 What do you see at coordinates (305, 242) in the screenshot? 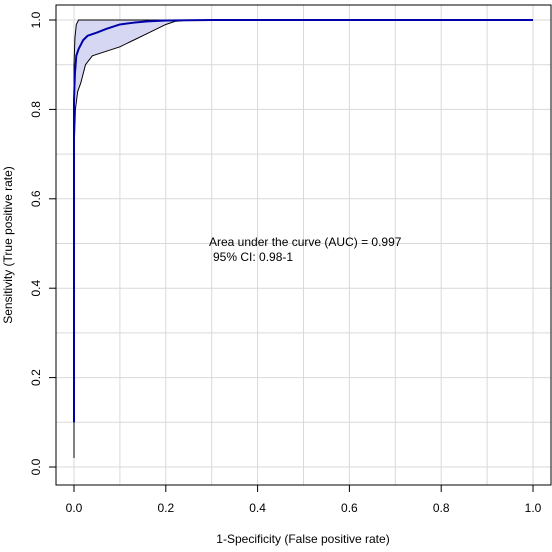
I see `auc-annotation: Area under the curve (AUC) = 0.997` at bounding box center [305, 242].